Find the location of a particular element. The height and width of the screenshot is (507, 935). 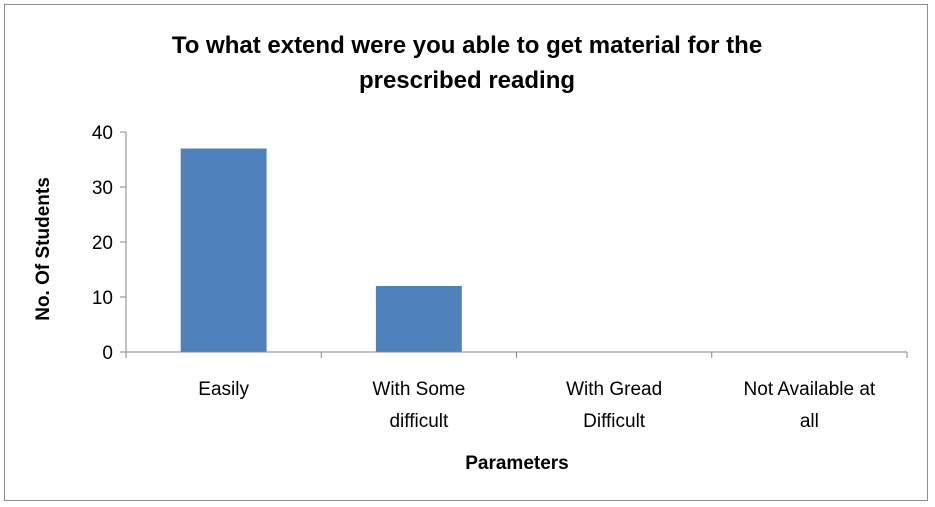

category-label-line: With Some is located at coordinates (418, 389).